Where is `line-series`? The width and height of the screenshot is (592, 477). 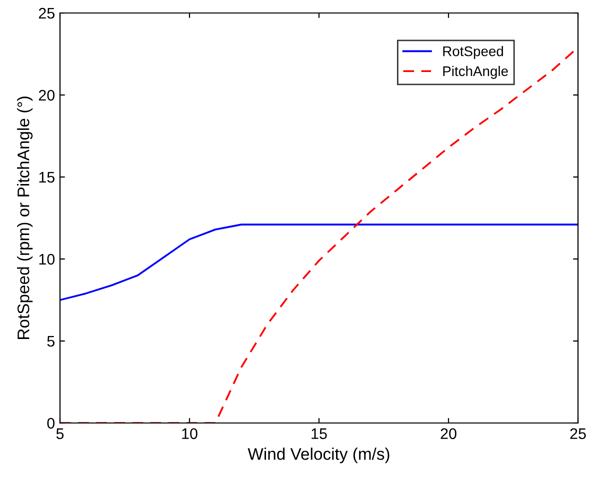 line-series is located at coordinates (319, 262).